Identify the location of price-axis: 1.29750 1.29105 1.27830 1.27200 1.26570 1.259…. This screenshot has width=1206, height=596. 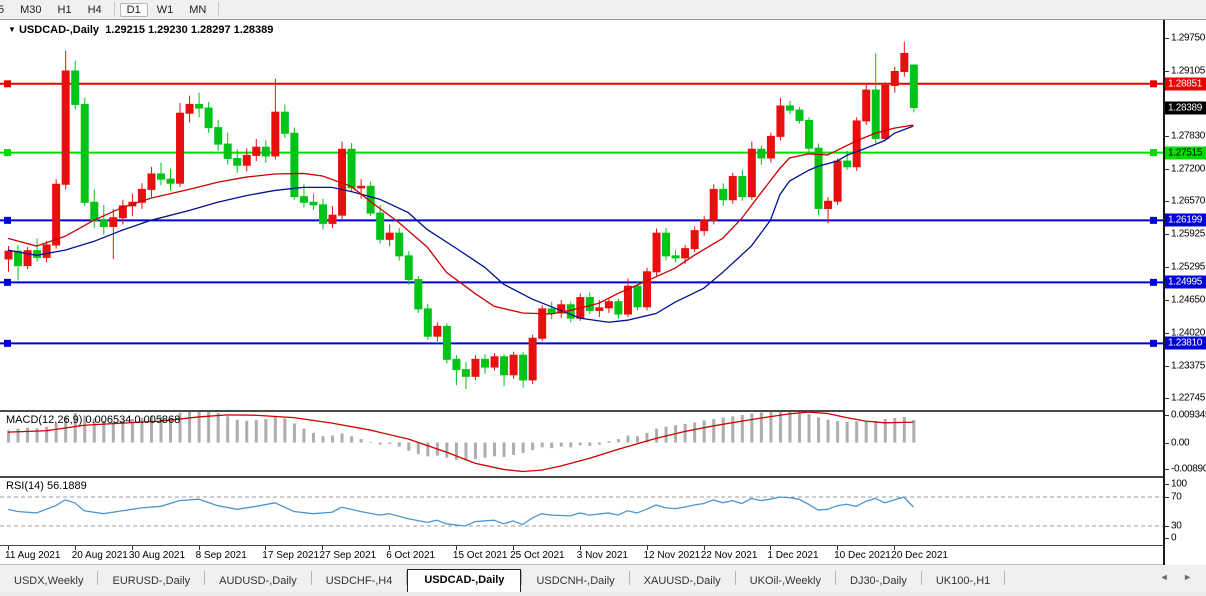
(1184, 292).